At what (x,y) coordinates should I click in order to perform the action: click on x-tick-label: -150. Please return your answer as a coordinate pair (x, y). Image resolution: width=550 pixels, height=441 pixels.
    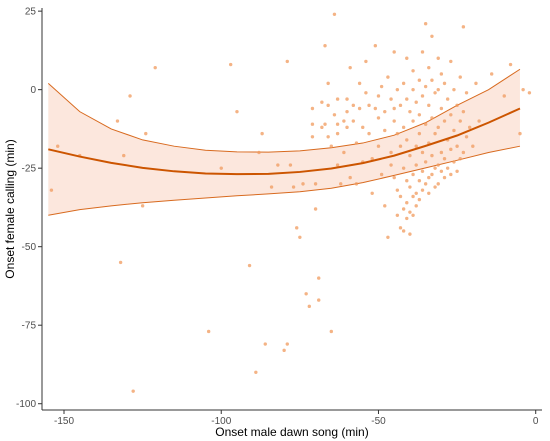
    Looking at the image, I should click on (64, 421).